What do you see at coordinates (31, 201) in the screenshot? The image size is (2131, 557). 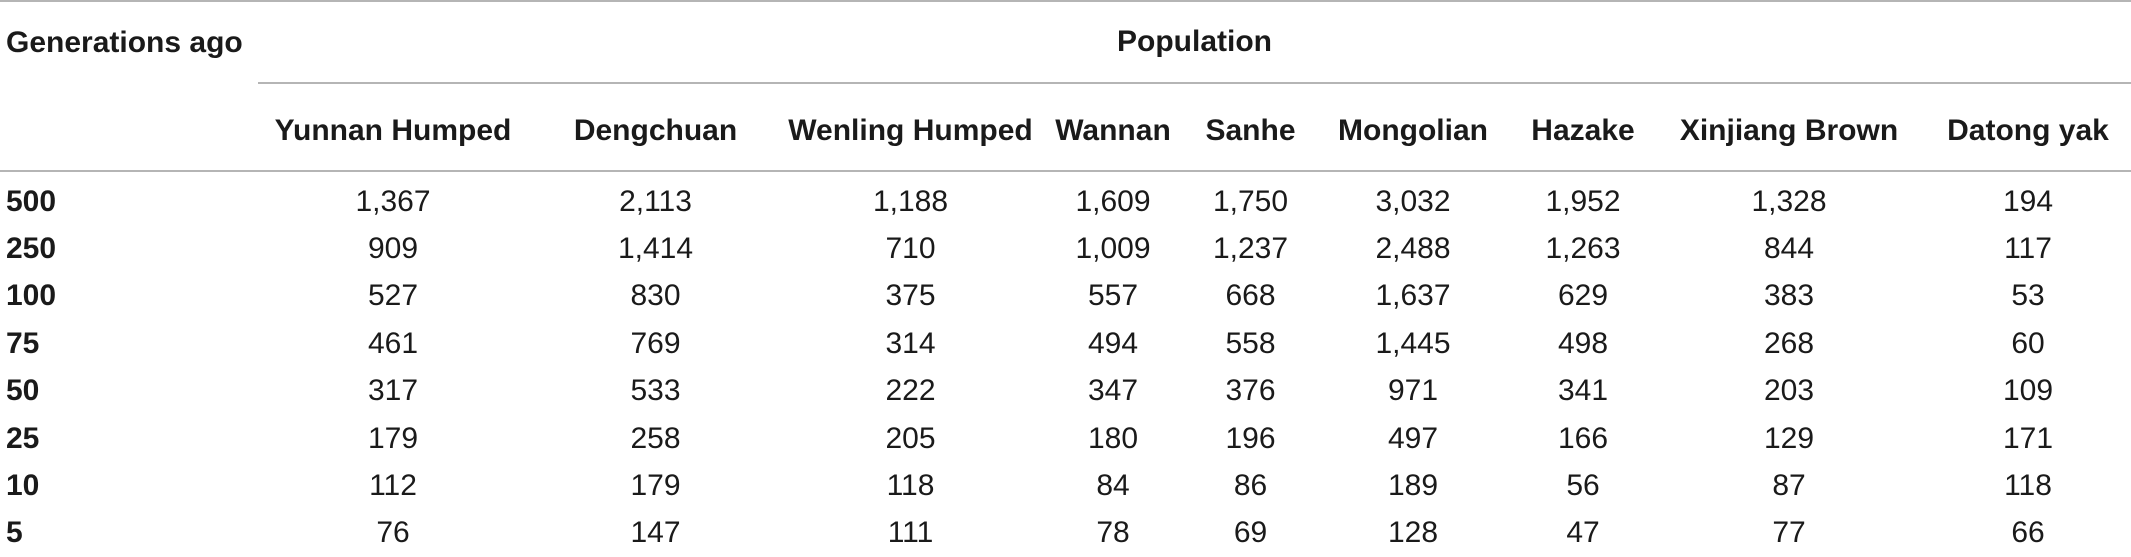 I see `row-label: 500` at bounding box center [31, 201].